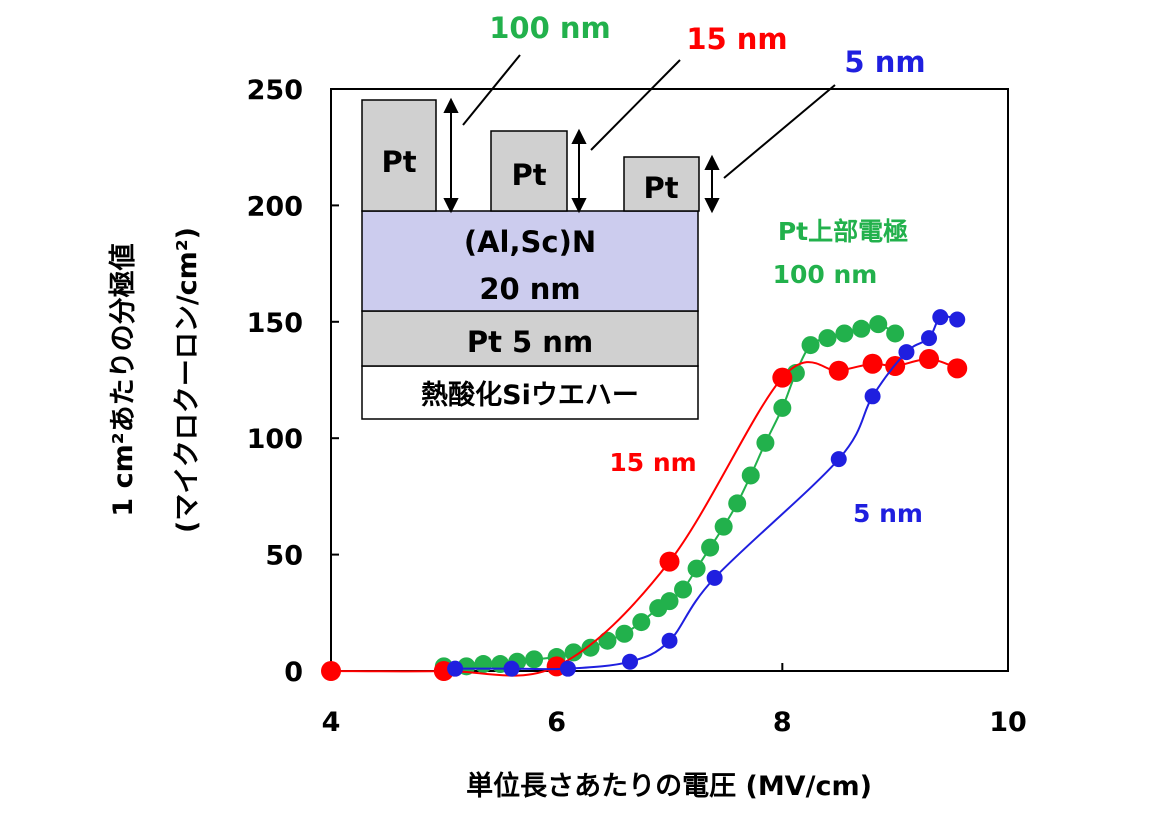  Describe the element at coordinates (398, 162) in the screenshot. I see `pt-electrode-thick-label: Pt` at that location.